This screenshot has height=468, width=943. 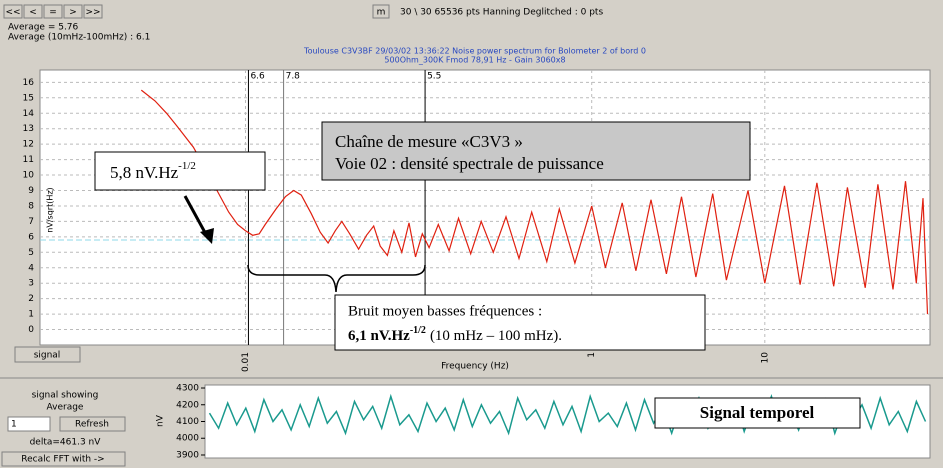 What do you see at coordinates (474, 60) in the screenshot?
I see `chart-subtitle: 500Ohm_300K Fmod 78,91 Hz - Gain 3060x8` at bounding box center [474, 60].